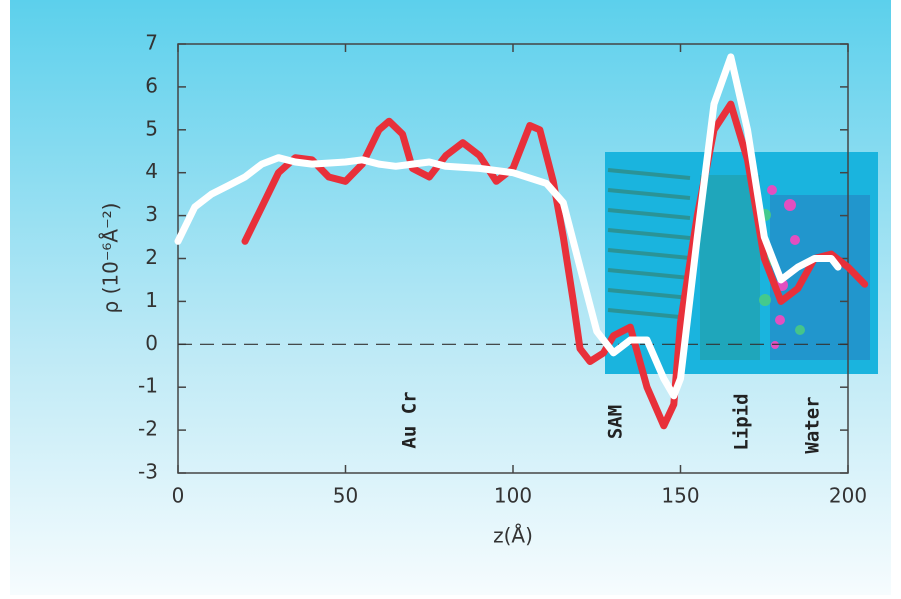 Image resolution: width=901 pixels, height=599 pixels. Describe the element at coordinates (151, 300) in the screenshot. I see `y-tick-label: 1` at that location.